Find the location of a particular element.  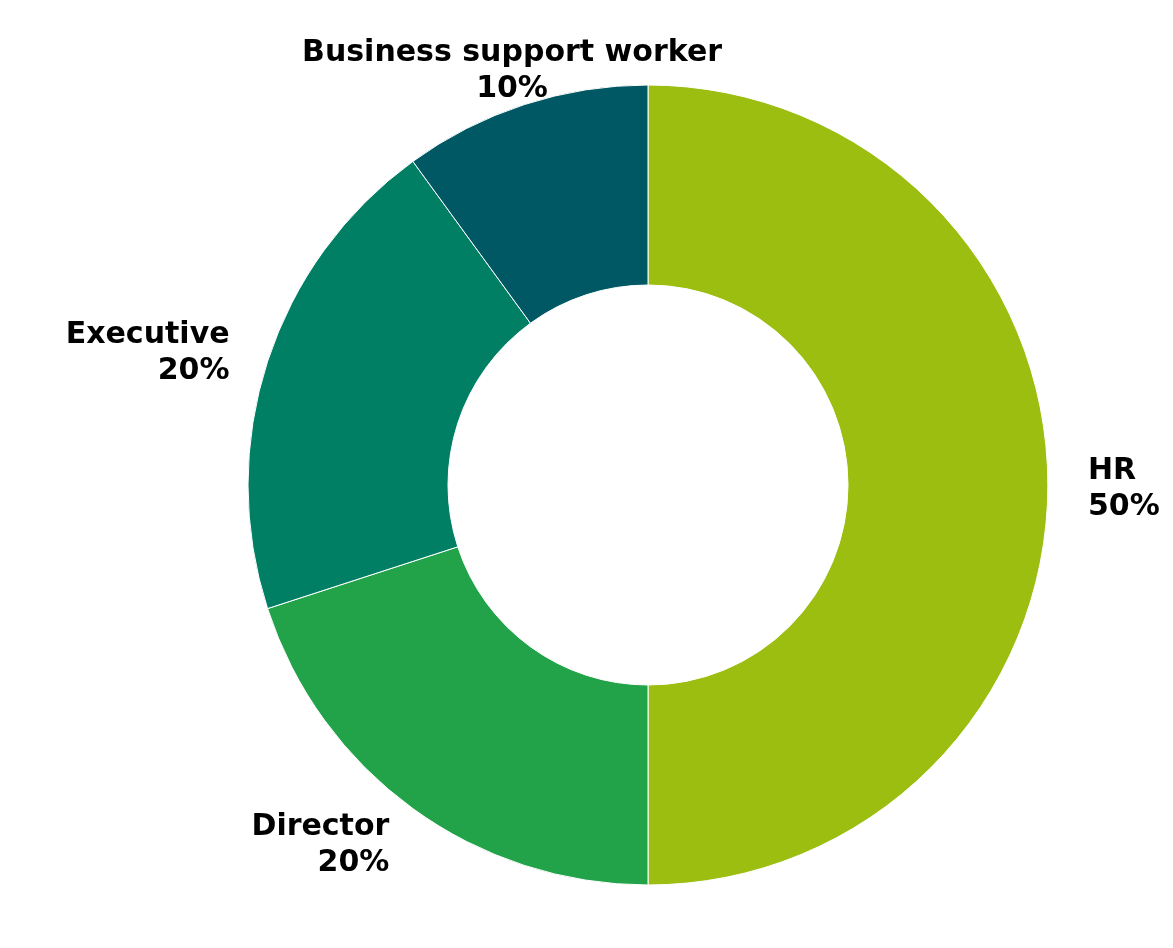

slice-label: Business support worker is located at coordinates (512, 50).